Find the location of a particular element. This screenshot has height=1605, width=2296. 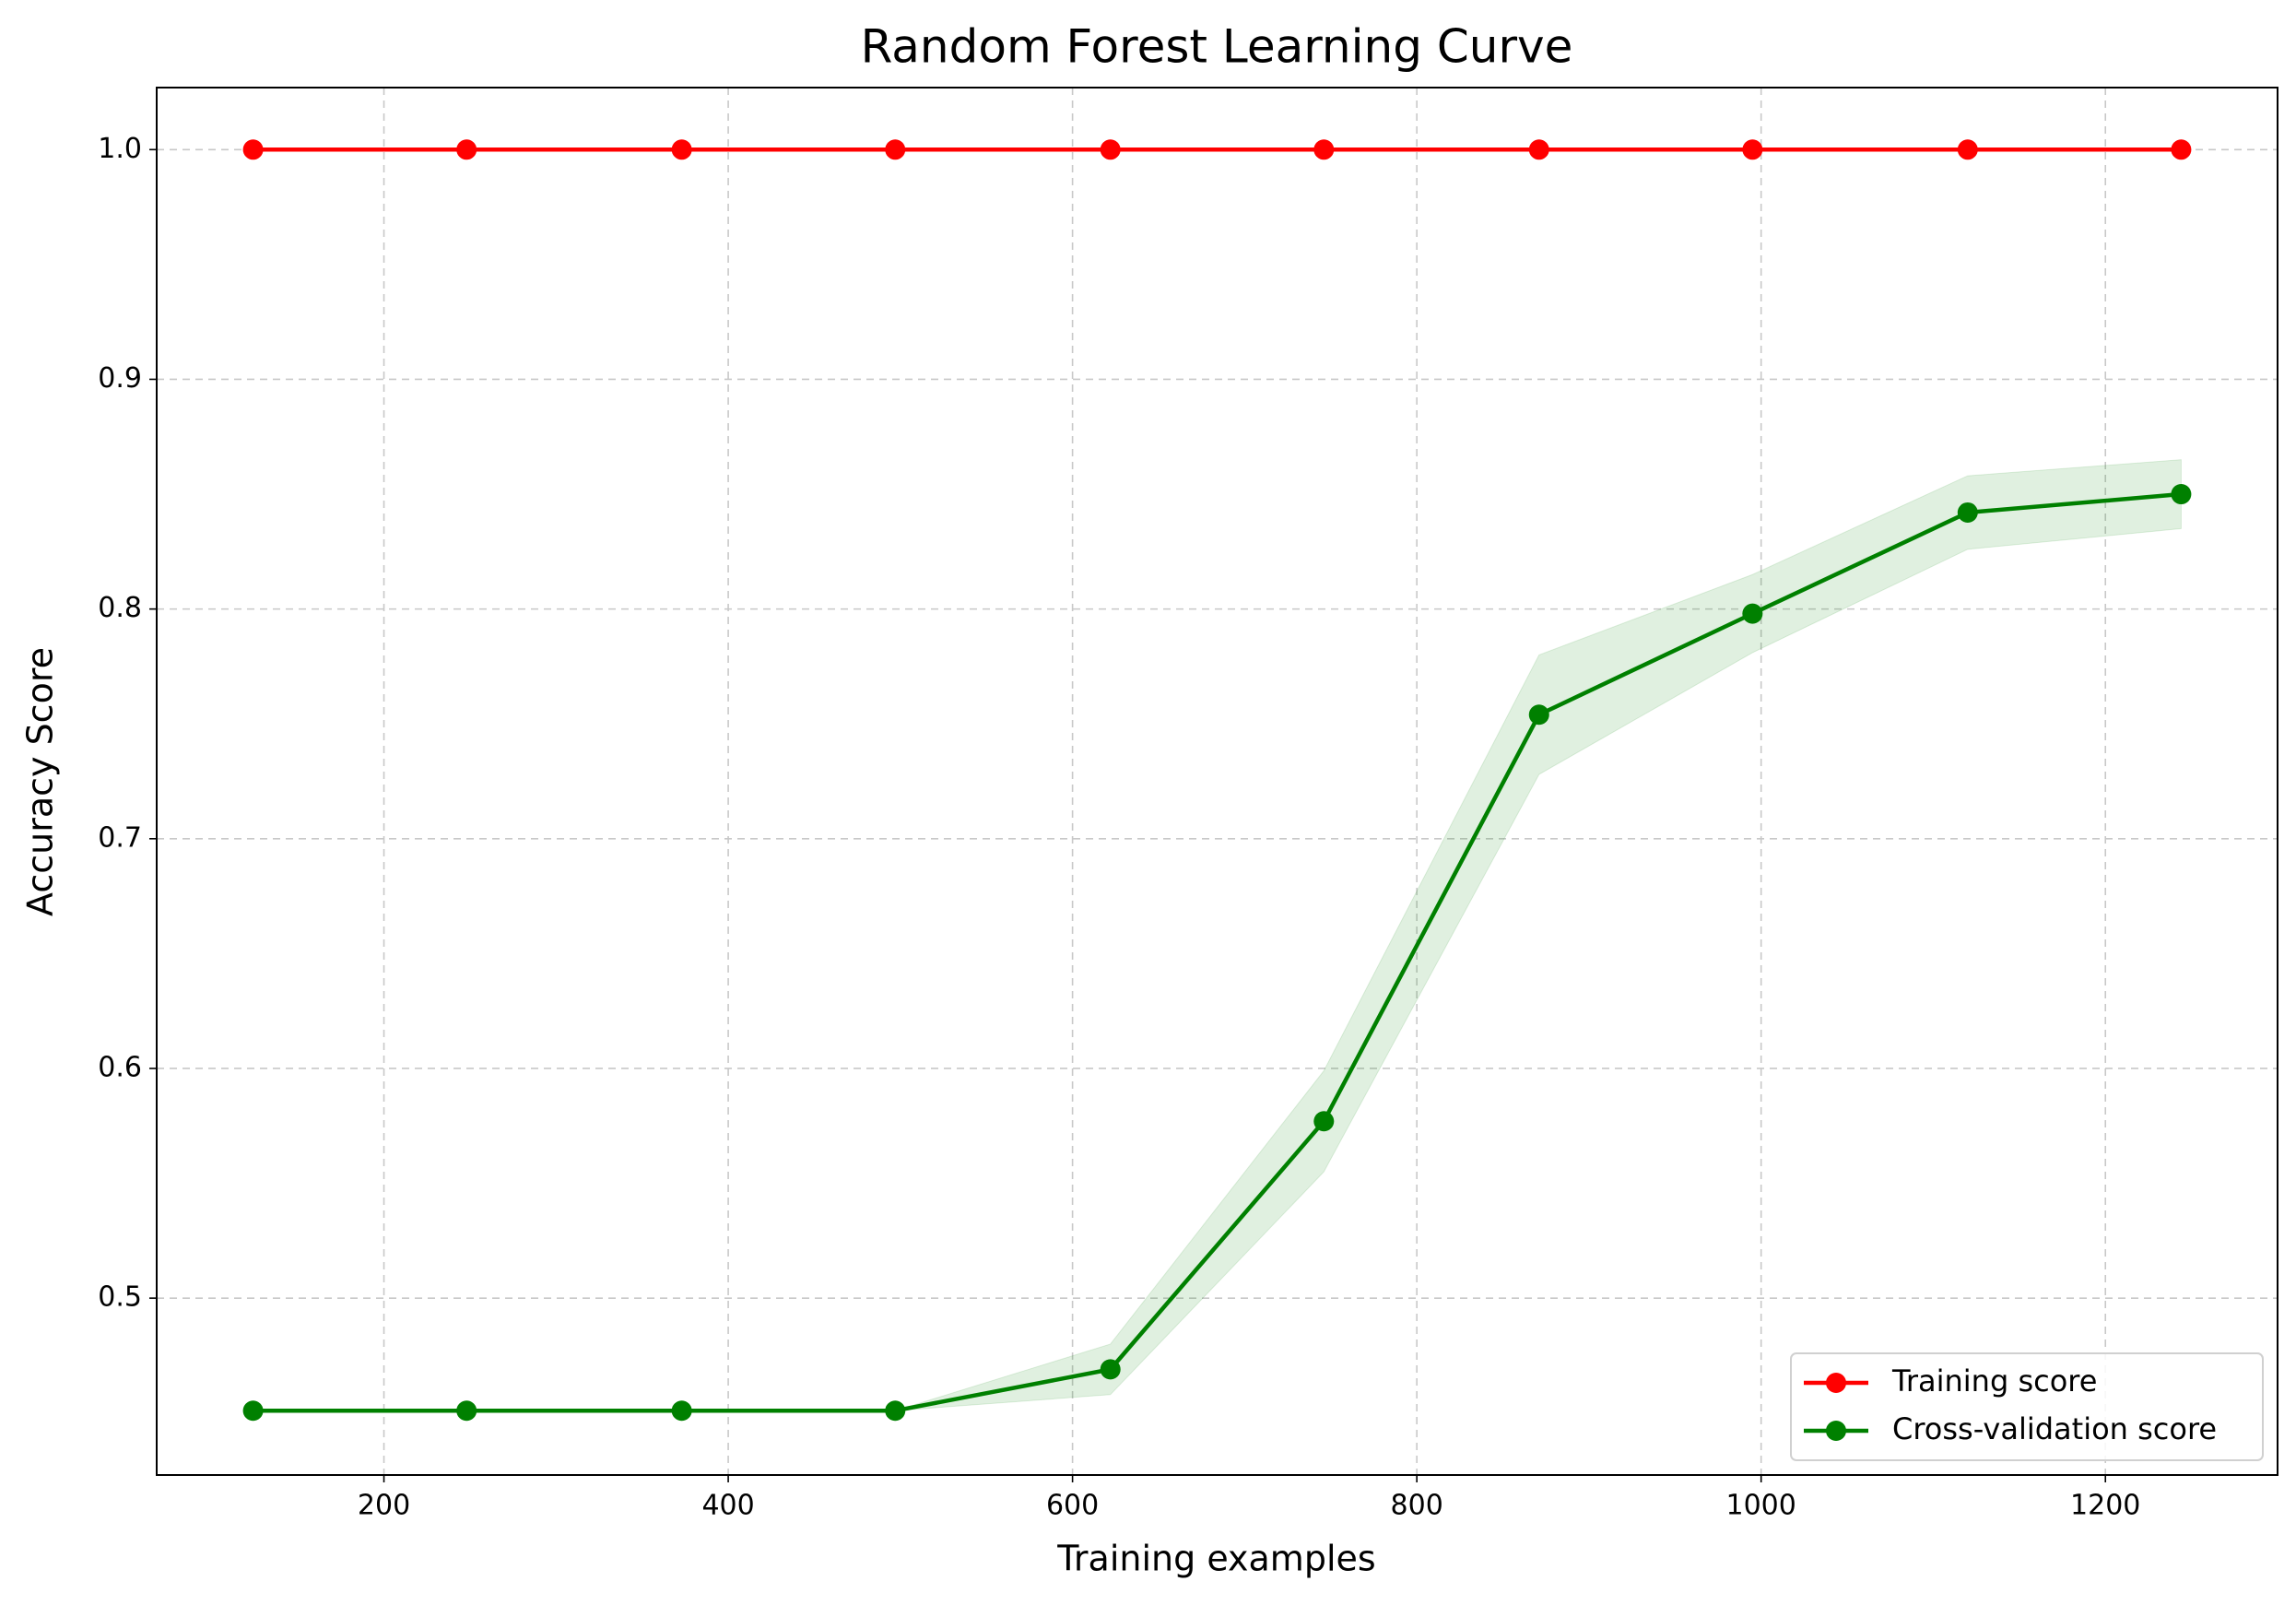

chart-title: Random Forest Learning Curve is located at coordinates (1217, 47).